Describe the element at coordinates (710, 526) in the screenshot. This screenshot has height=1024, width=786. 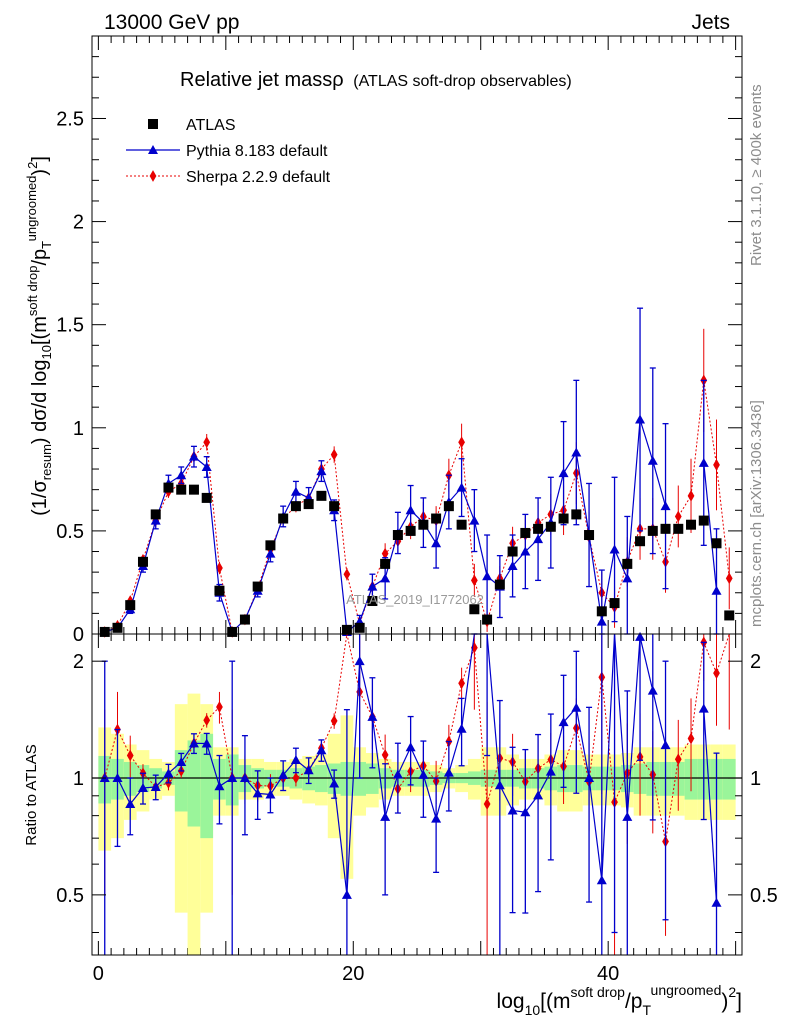
I see `pythia-line` at that location.